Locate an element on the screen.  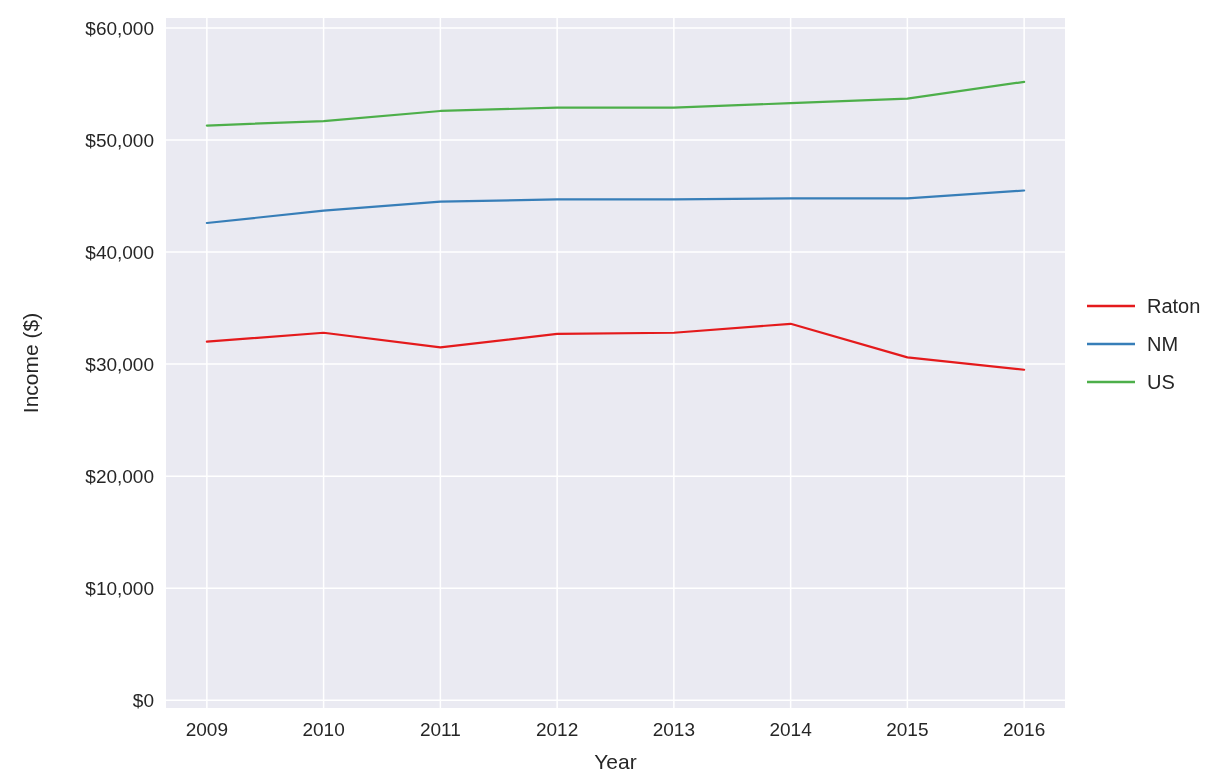
legend-label: Raton is located at coordinates (1174, 306).